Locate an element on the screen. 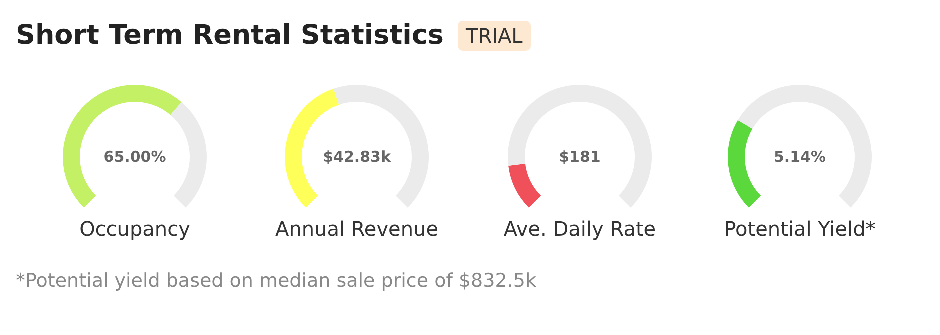 Image resolution: width=940 pixels, height=335 pixels. text: 5.14% is located at coordinates (800, 157).